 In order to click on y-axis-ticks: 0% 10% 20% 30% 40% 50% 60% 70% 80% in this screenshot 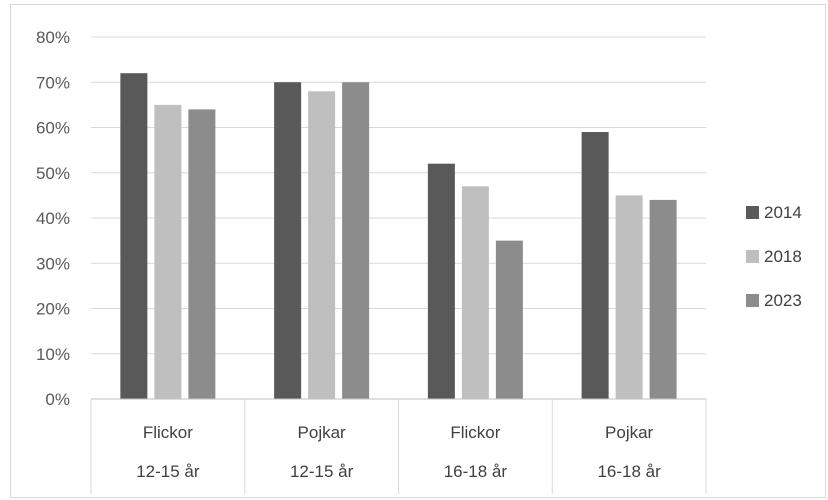, I will do `click(53, 218)`.